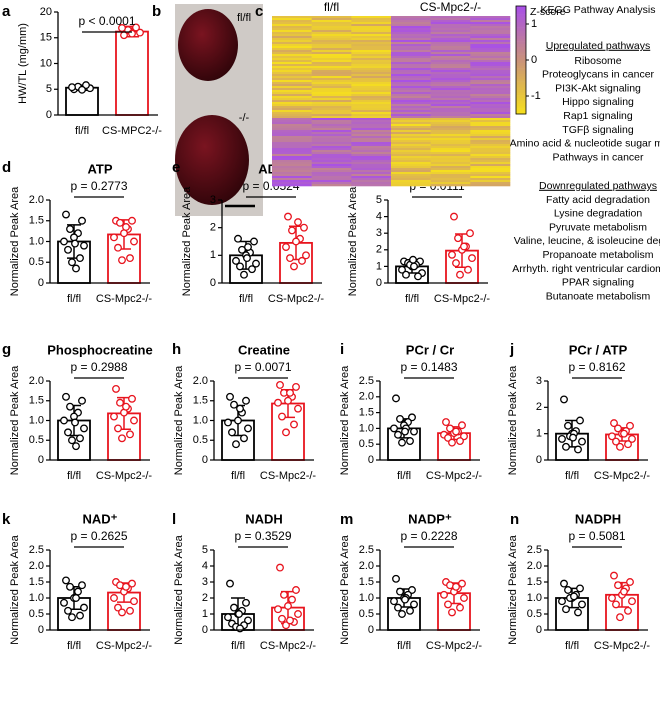 Image resolution: width=660 pixels, height=722 pixels. What do you see at coordinates (585, 144) in the screenshot?
I see `kegg-item: Amino acid & nucleotide sugar metab.` at bounding box center [585, 144].